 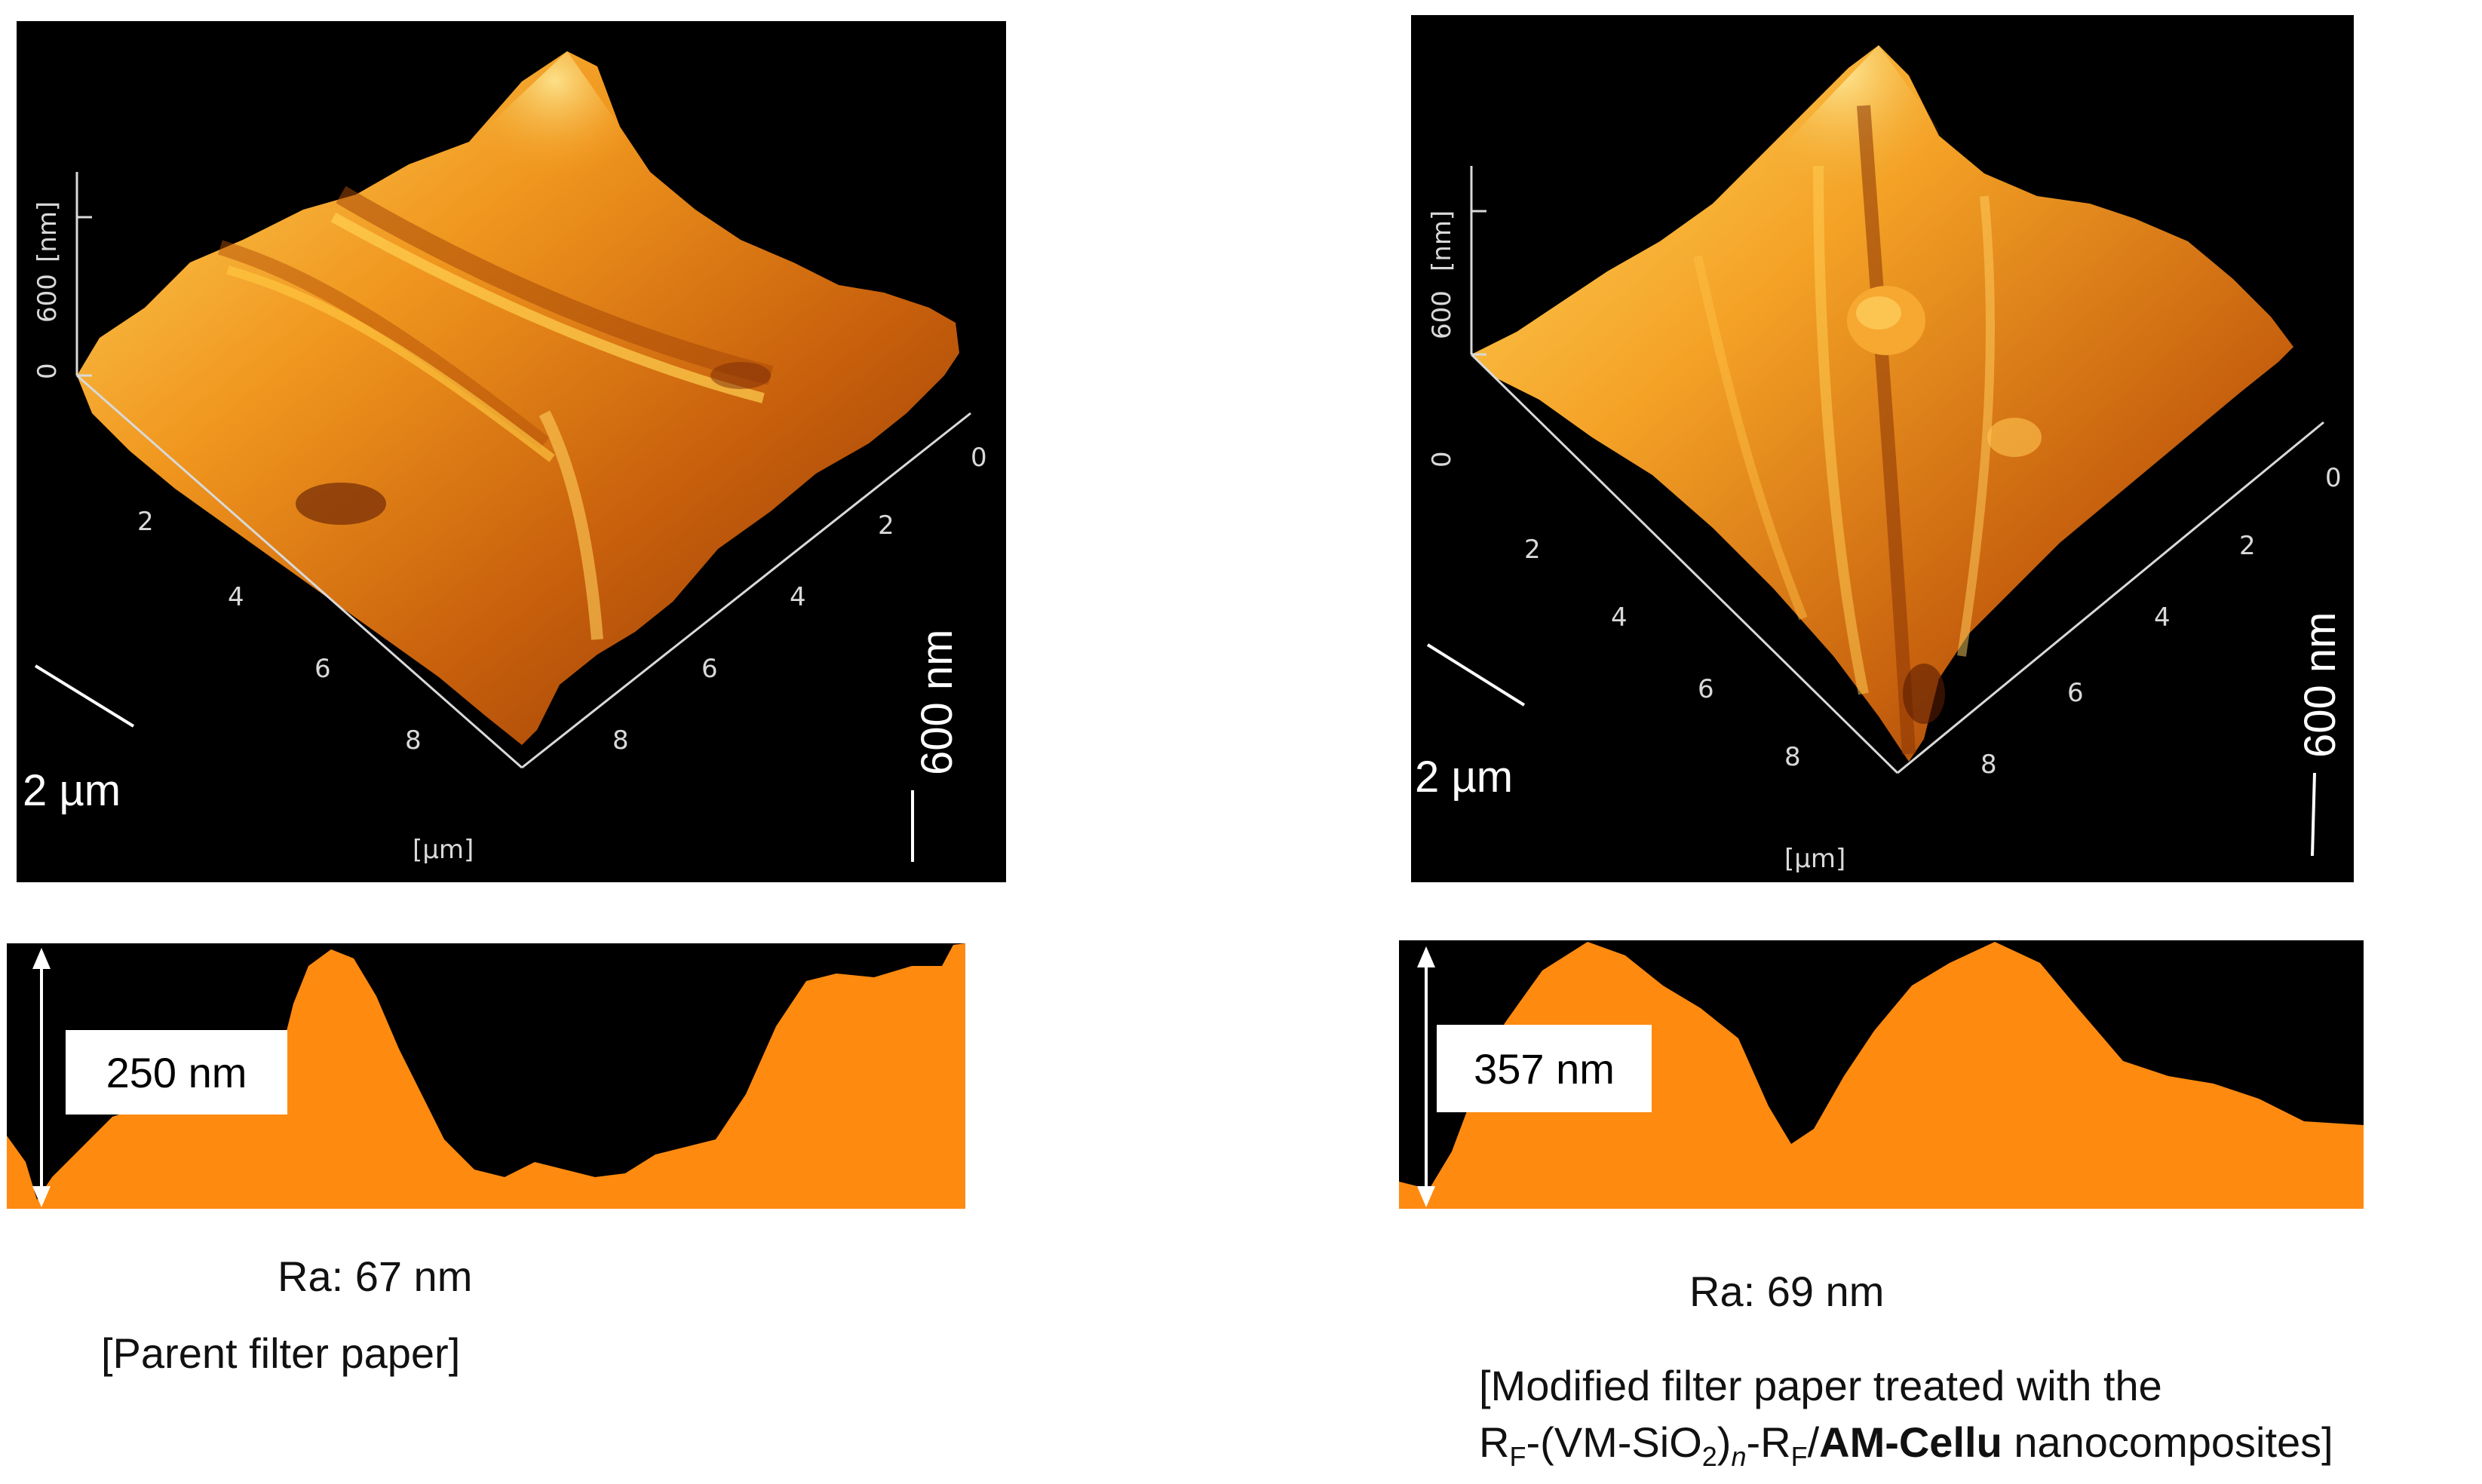 What do you see at coordinates (1442, 314) in the screenshot?
I see `z-tick-600-right: 600` at bounding box center [1442, 314].